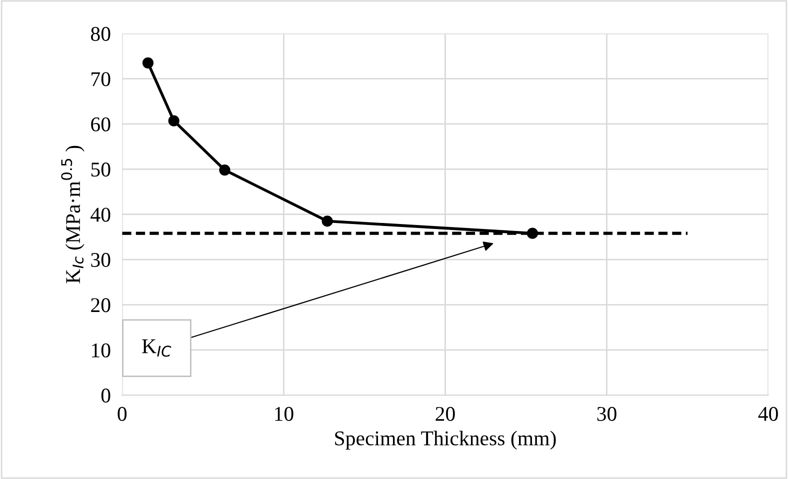 This screenshot has width=788, height=479. What do you see at coordinates (122, 413) in the screenshot?
I see `x-tick-label: 0` at bounding box center [122, 413].